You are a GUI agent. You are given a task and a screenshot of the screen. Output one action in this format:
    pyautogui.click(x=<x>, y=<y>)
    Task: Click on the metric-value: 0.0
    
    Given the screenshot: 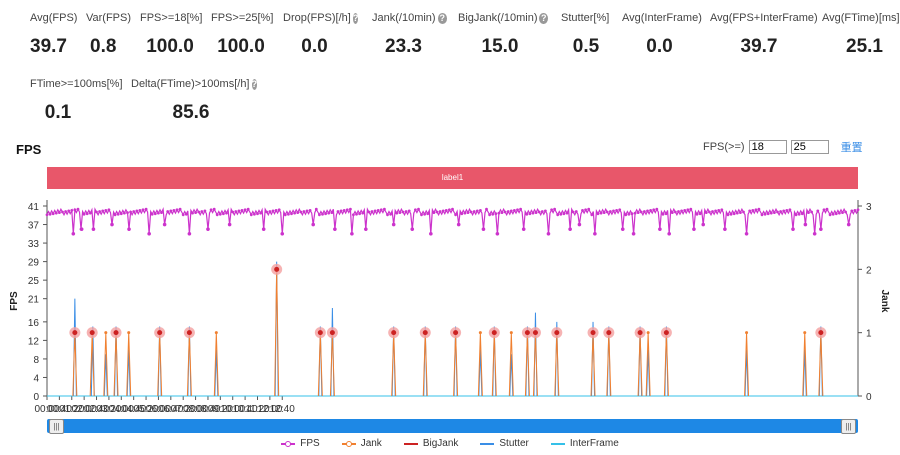 What is the action you would take?
    pyautogui.click(x=314, y=46)
    